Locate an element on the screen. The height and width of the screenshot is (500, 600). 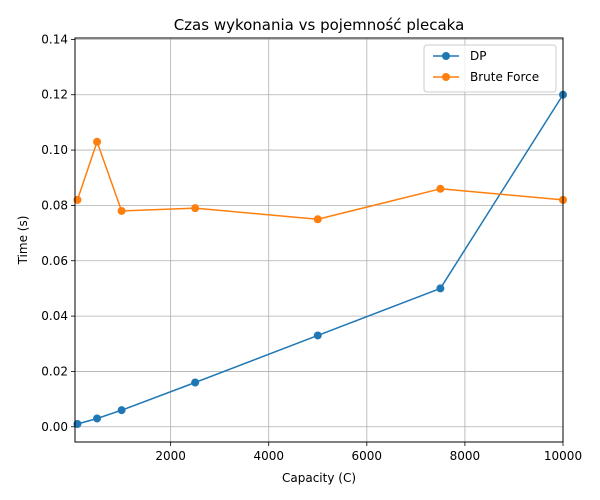
y-tick-label: 0.14 is located at coordinates (54, 39).